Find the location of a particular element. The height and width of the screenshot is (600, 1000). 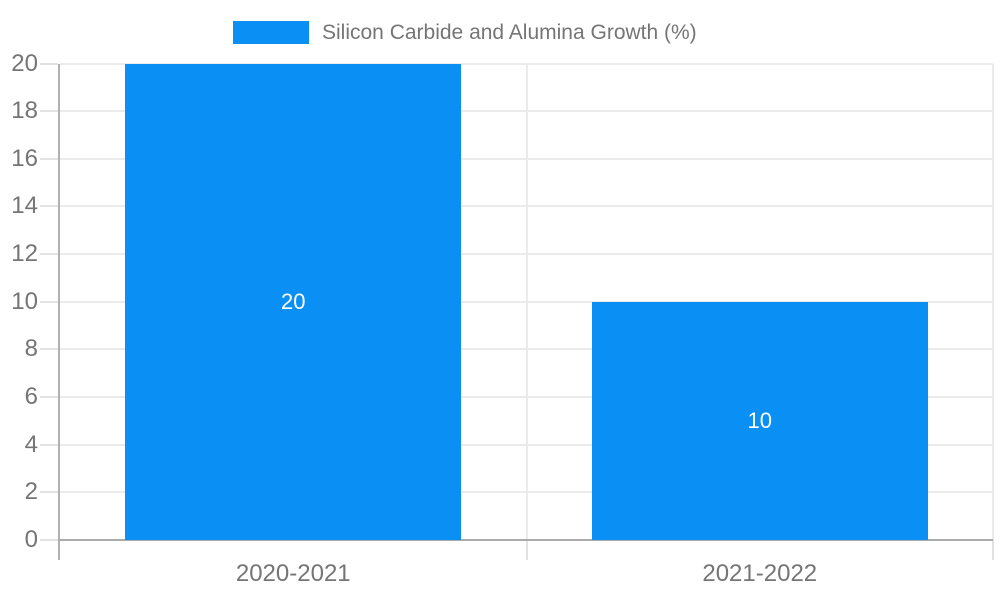

y-axis-line is located at coordinates (59, 311).